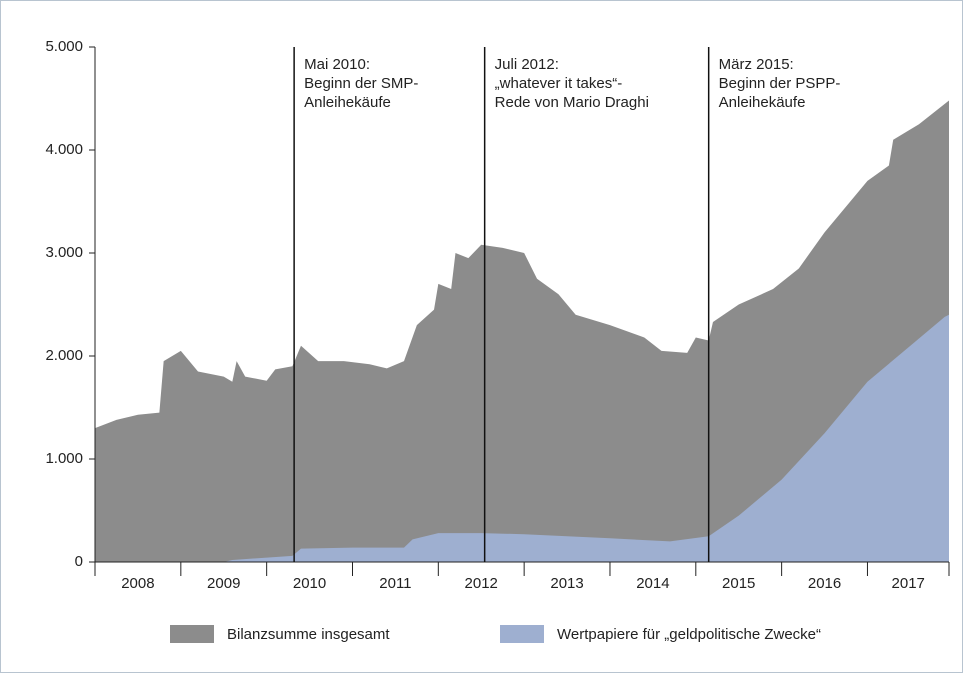 This screenshot has width=963, height=673. Describe the element at coordinates (223, 583) in the screenshot. I see `x-tick-label: 2009` at that location.